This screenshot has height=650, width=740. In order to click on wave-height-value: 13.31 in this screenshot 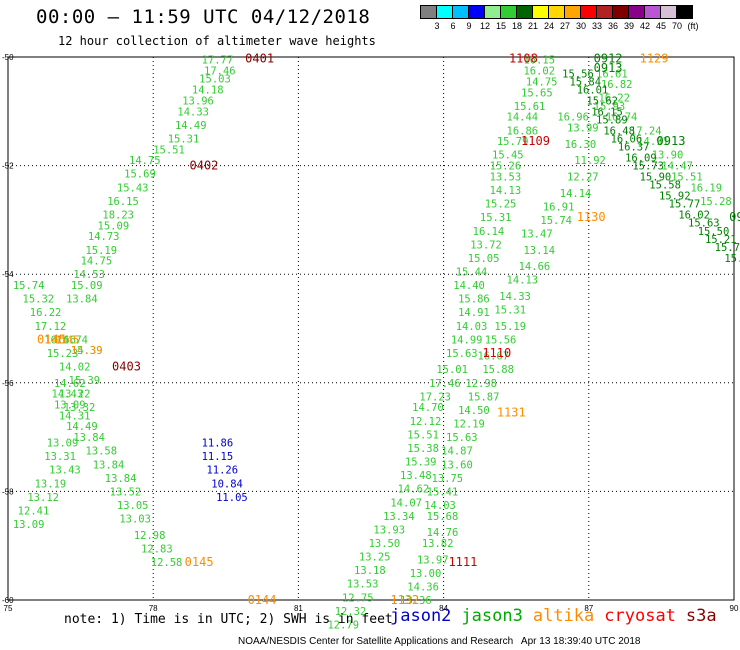, I will do `click(60, 457)`.